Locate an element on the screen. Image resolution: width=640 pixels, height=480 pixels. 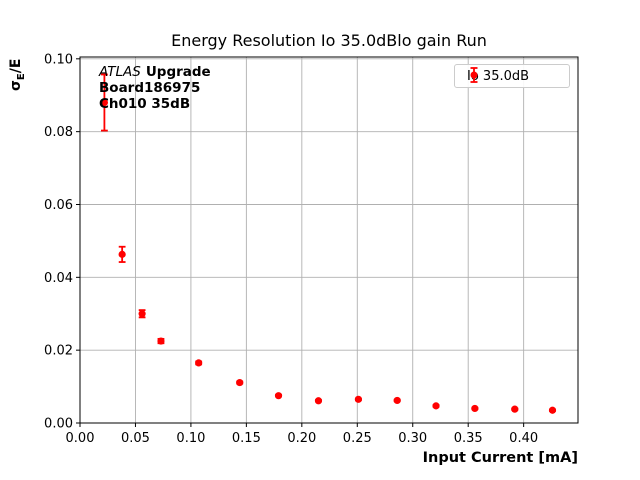
annotation: ATLAS Upgrade Board186975 Ch010 35dB is located at coordinates (155, 88).